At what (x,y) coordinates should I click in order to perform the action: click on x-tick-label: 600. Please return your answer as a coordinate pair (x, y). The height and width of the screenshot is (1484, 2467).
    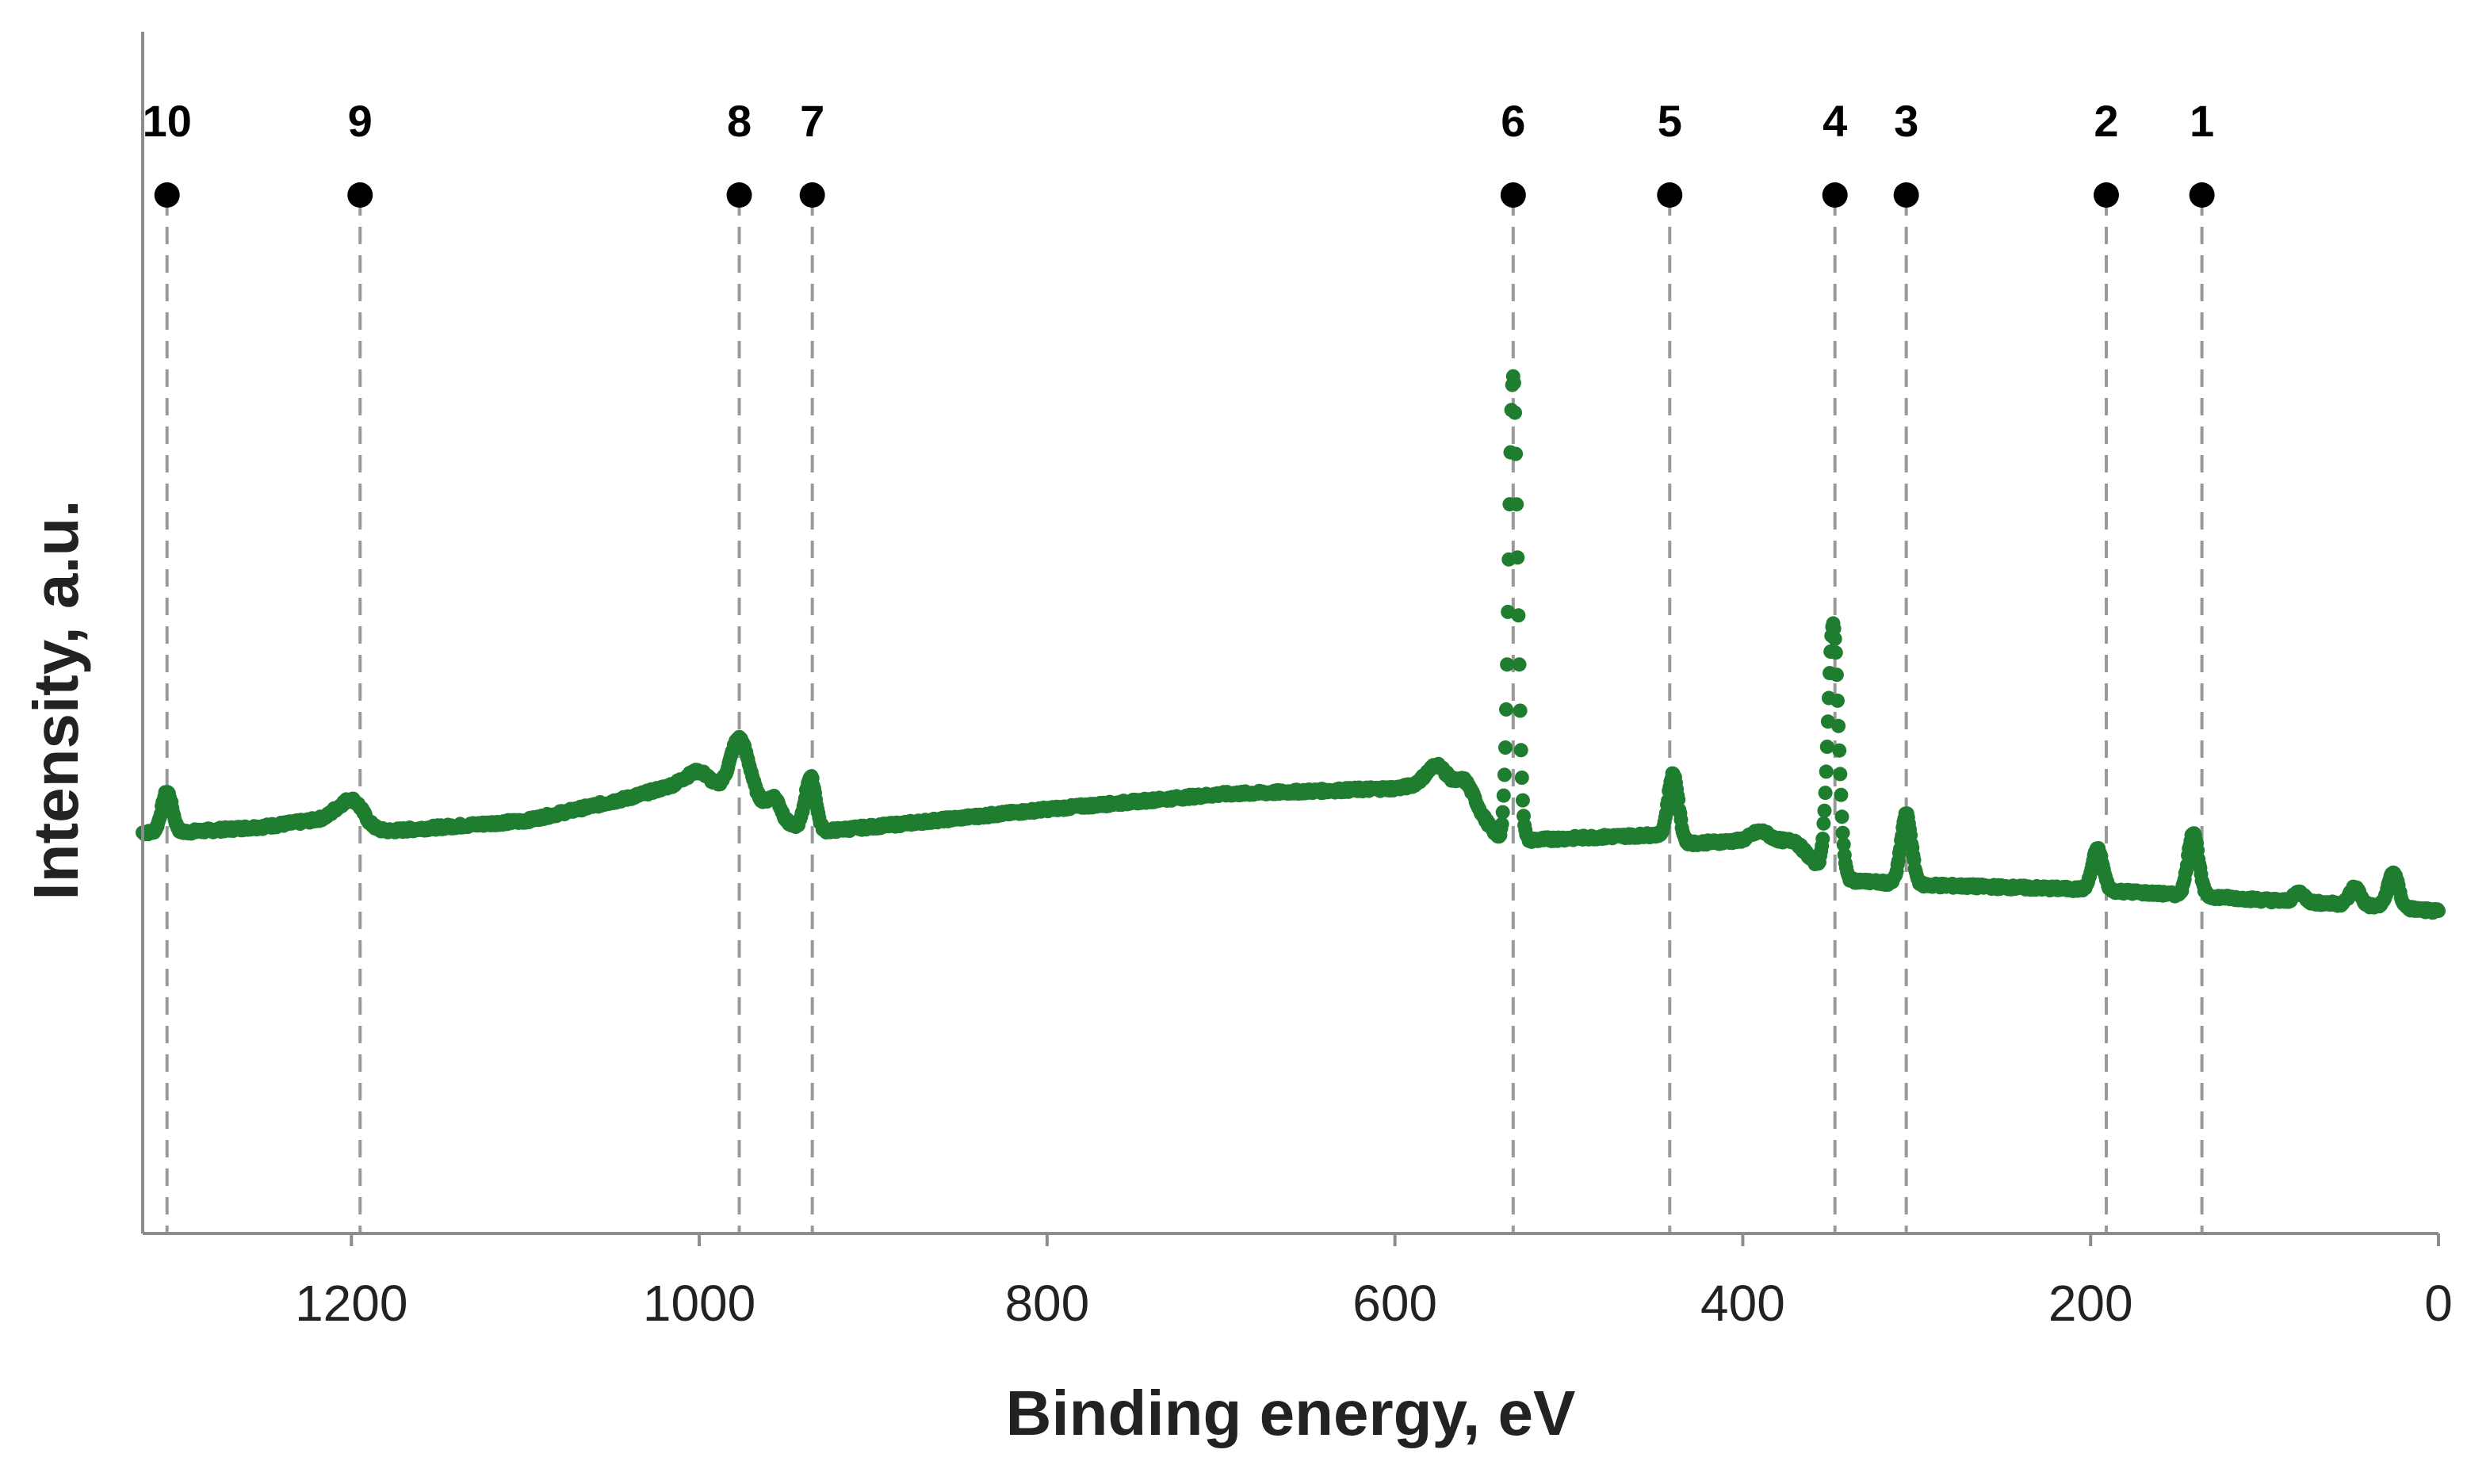
    Looking at the image, I should click on (1394, 1303).